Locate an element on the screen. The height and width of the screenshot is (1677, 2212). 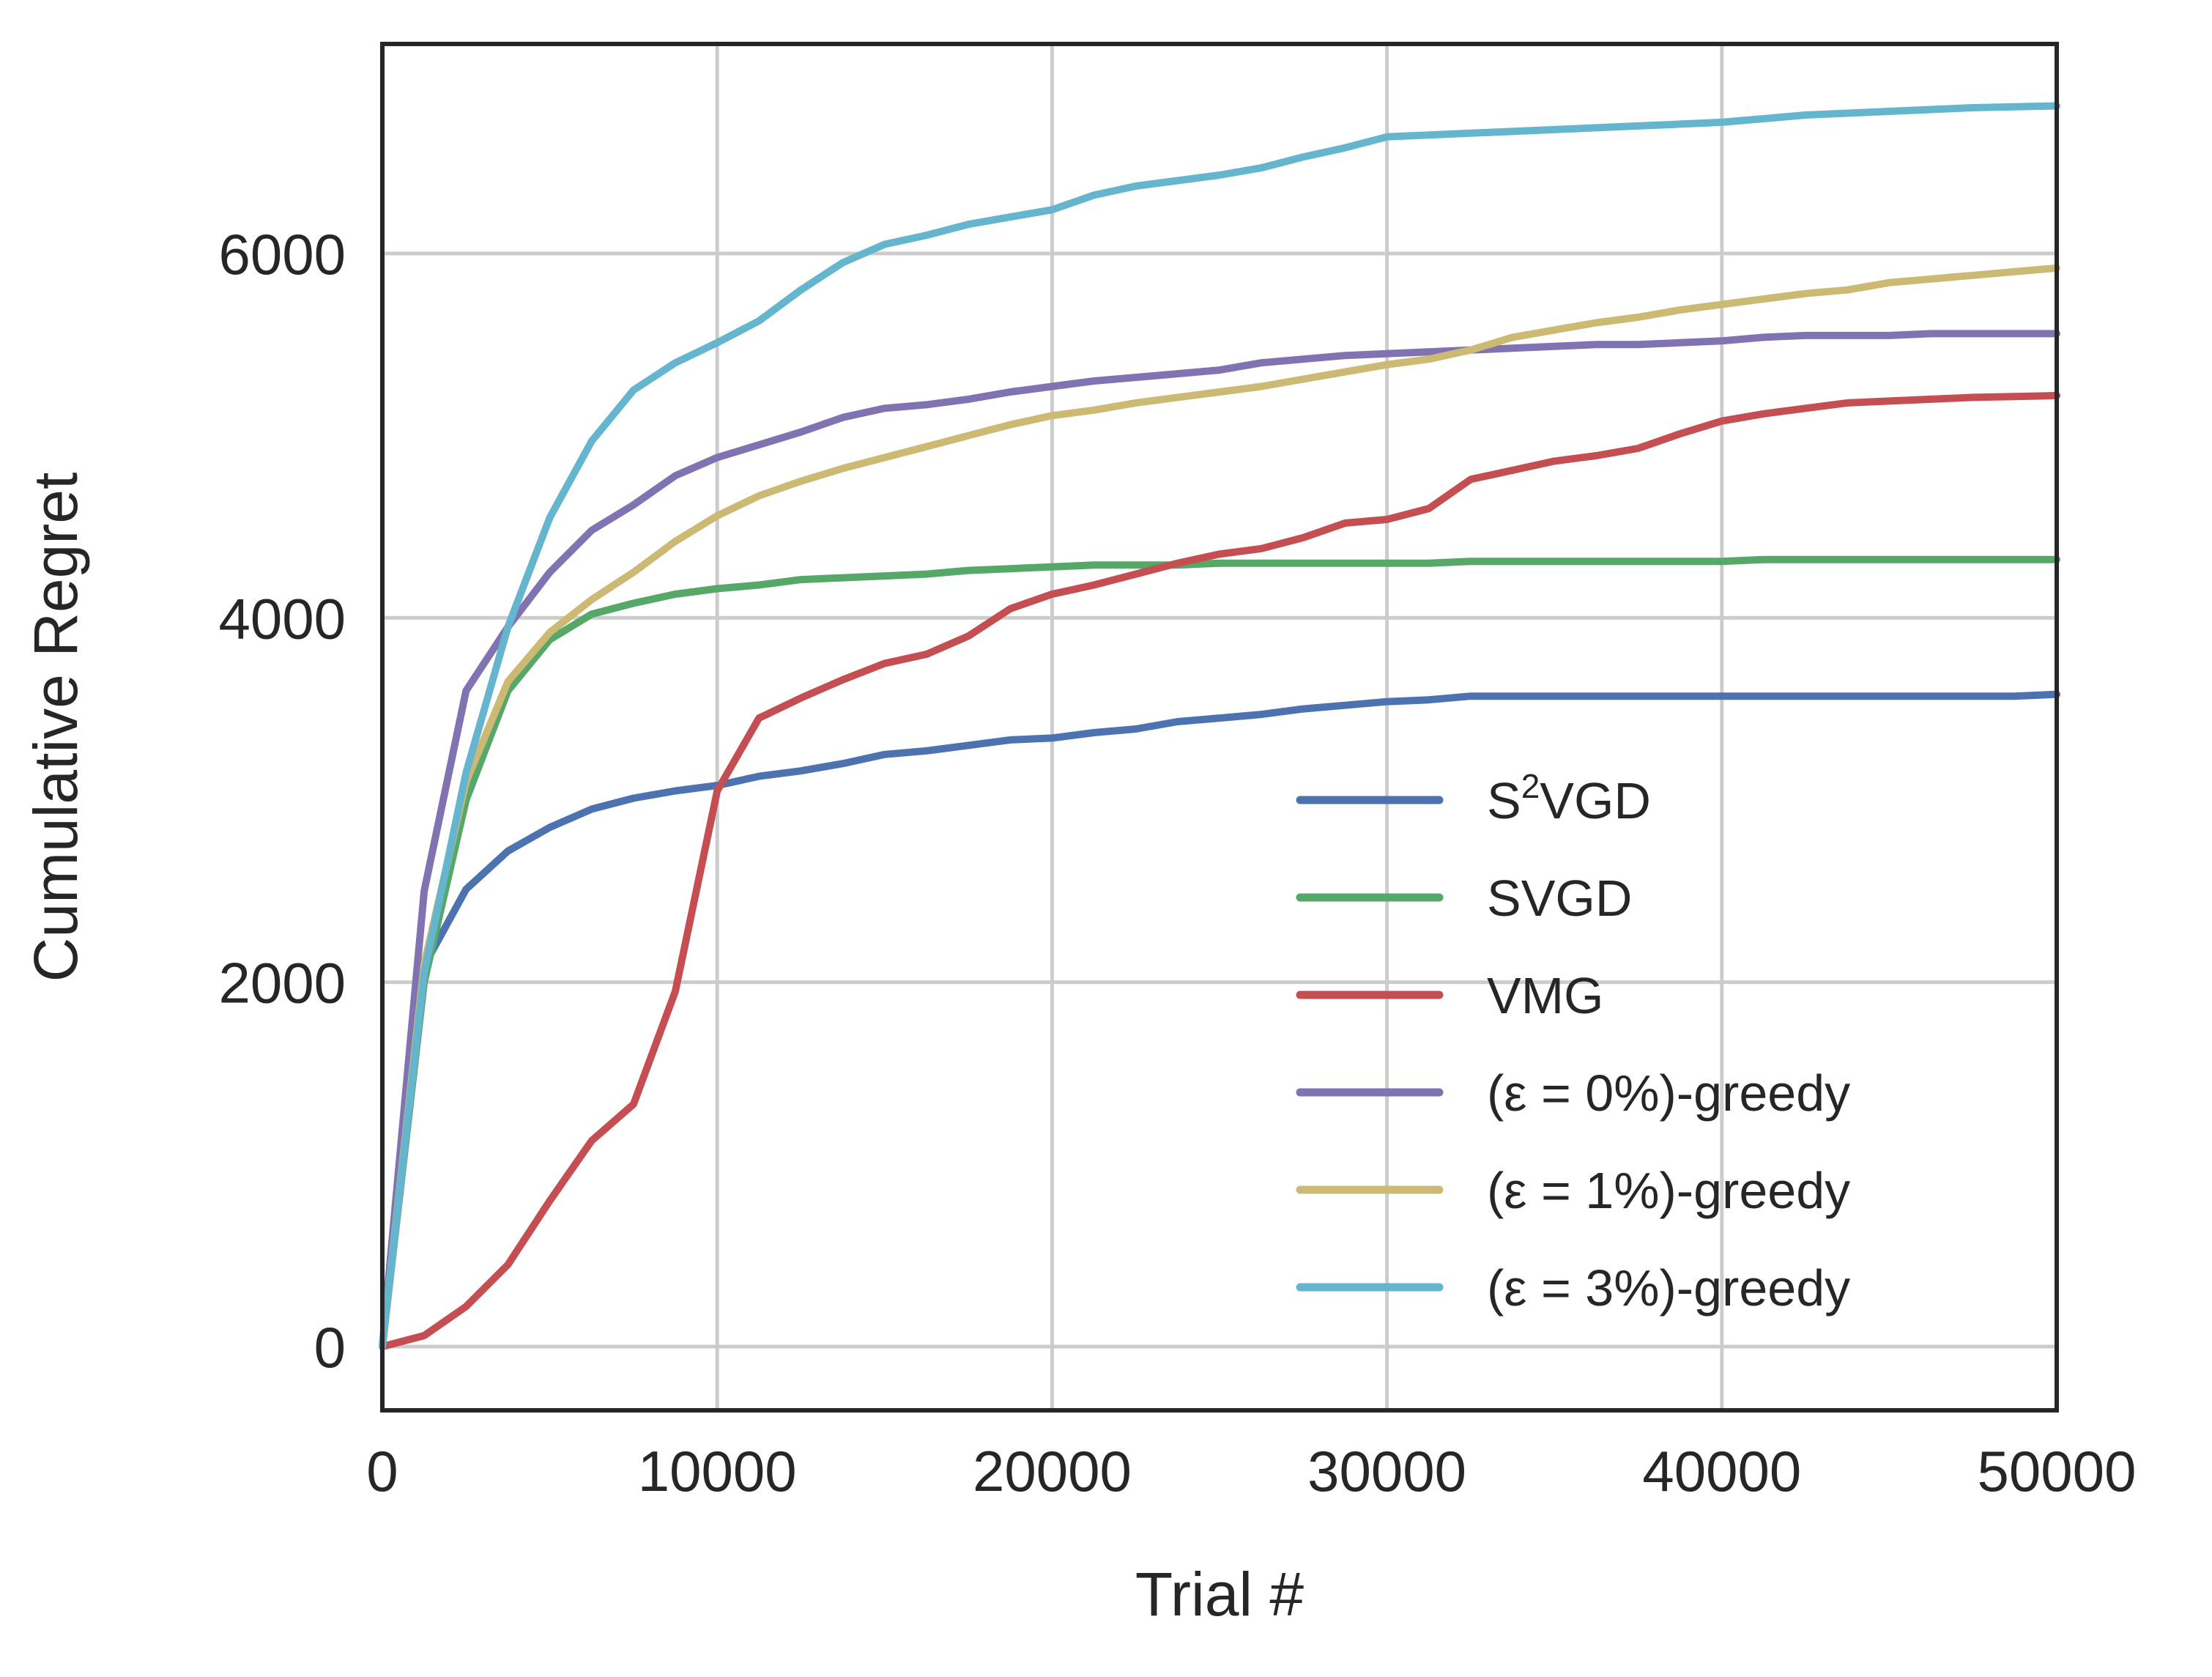
x-axis-label: Trial # is located at coordinates (1219, 1594).